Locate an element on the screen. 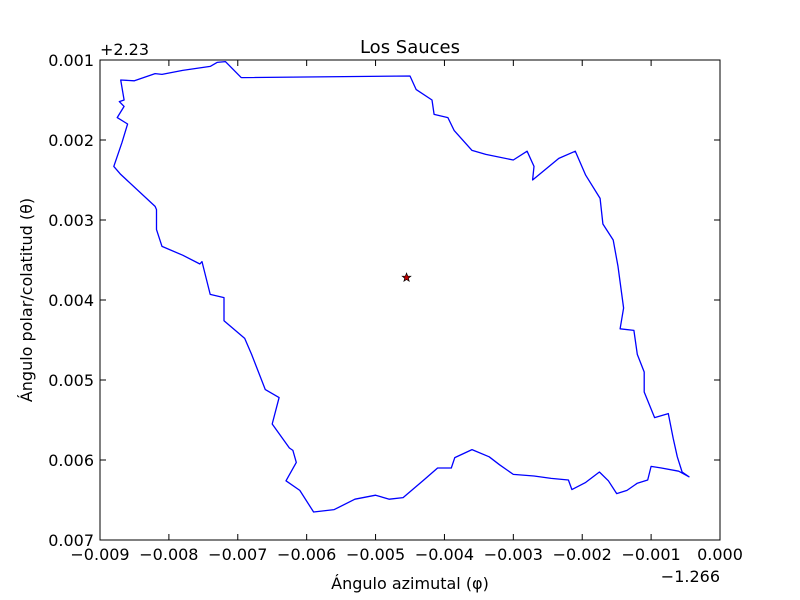 Image resolution: width=800 pixels, height=600 pixels. y-axis-label: Ángulo polar/colatitud (θ) is located at coordinates (26, 300).